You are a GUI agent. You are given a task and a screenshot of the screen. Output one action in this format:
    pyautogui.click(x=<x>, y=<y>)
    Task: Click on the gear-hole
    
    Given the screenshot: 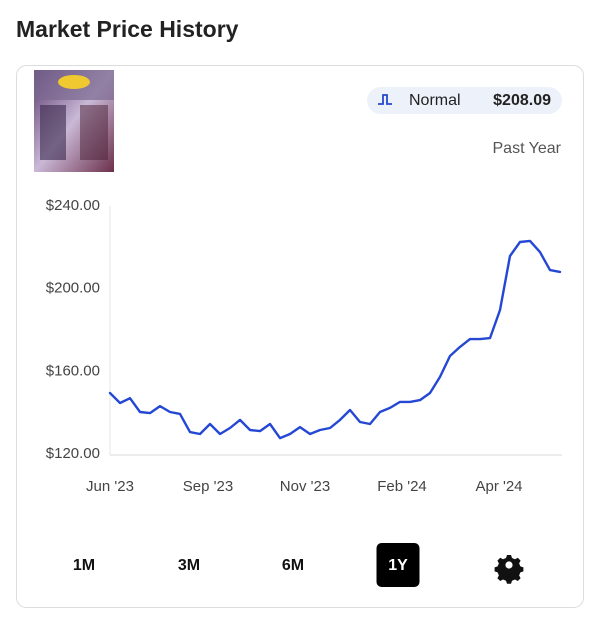 What is the action you would take?
    pyautogui.click(x=509, y=565)
    